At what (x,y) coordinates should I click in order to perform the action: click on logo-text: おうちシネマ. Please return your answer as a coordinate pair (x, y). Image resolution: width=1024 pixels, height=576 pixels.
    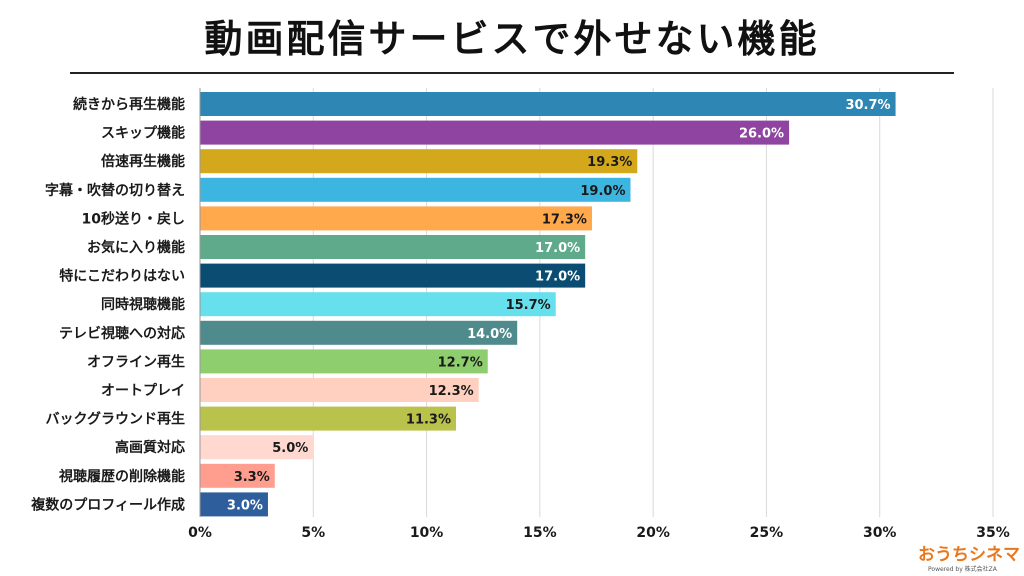
    Looking at the image, I should click on (969, 555).